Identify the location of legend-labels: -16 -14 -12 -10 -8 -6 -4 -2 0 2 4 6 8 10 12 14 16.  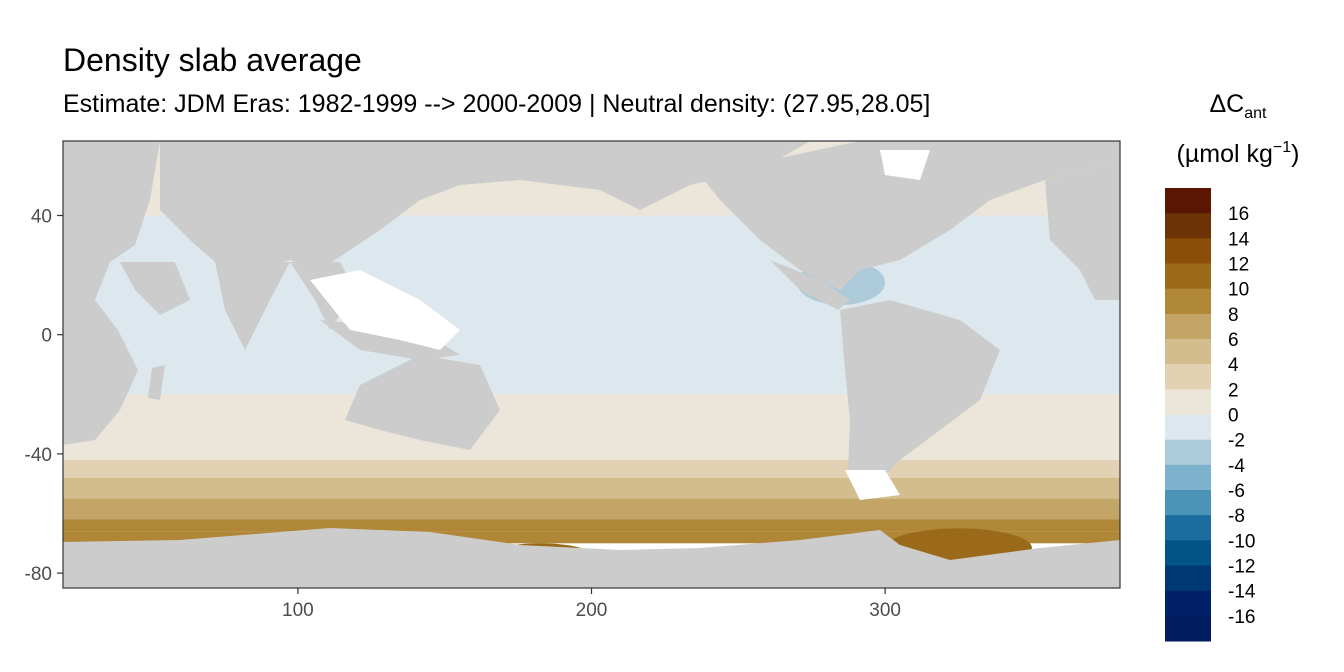
(1242, 416).